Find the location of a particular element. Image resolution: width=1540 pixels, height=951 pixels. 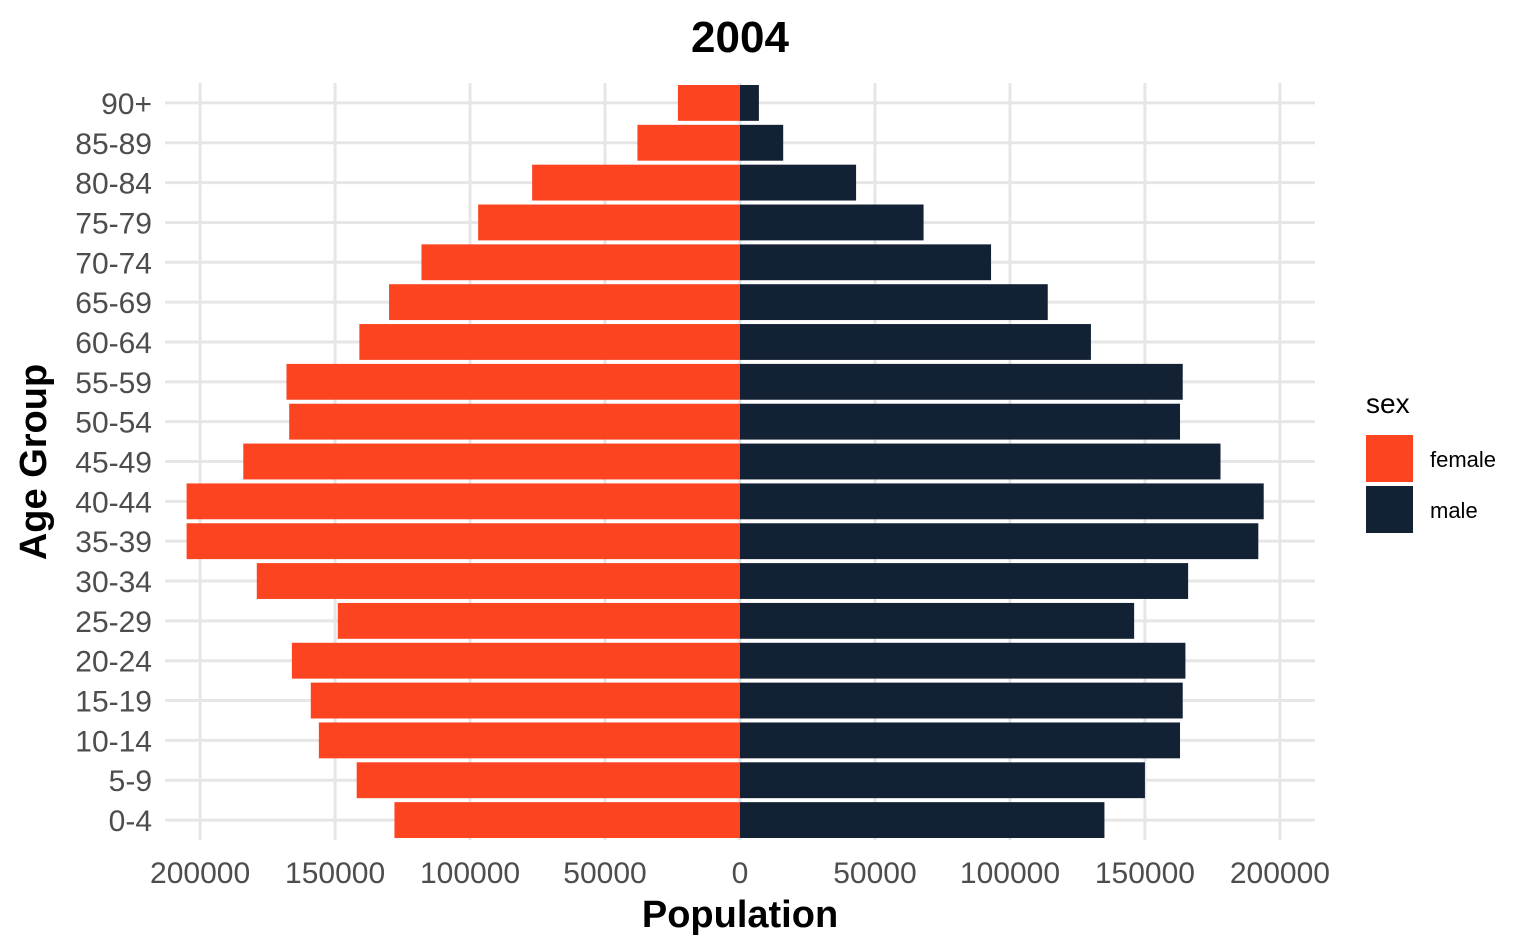

legend-swatch-male is located at coordinates (1389, 509).